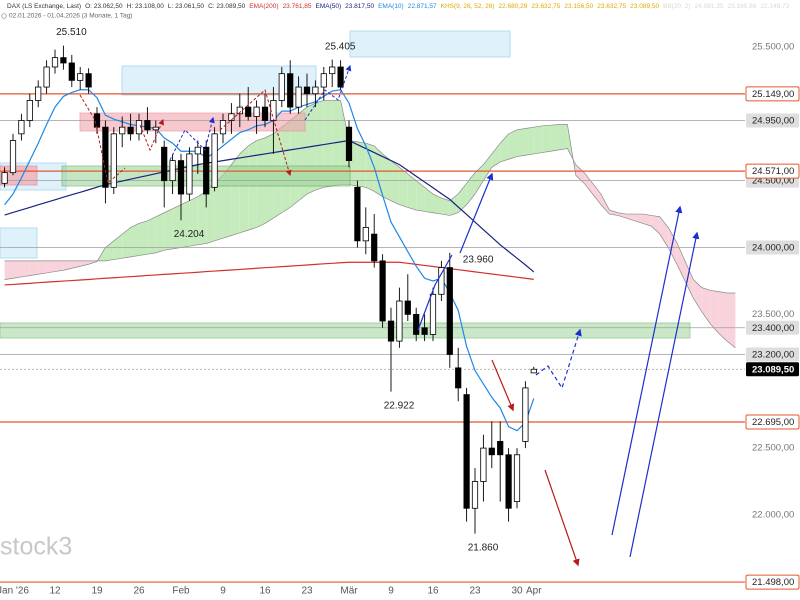 The height and width of the screenshot is (600, 800). What do you see at coordinates (773, 171) in the screenshot?
I see `level-label: 24.571,00` at bounding box center [773, 171].